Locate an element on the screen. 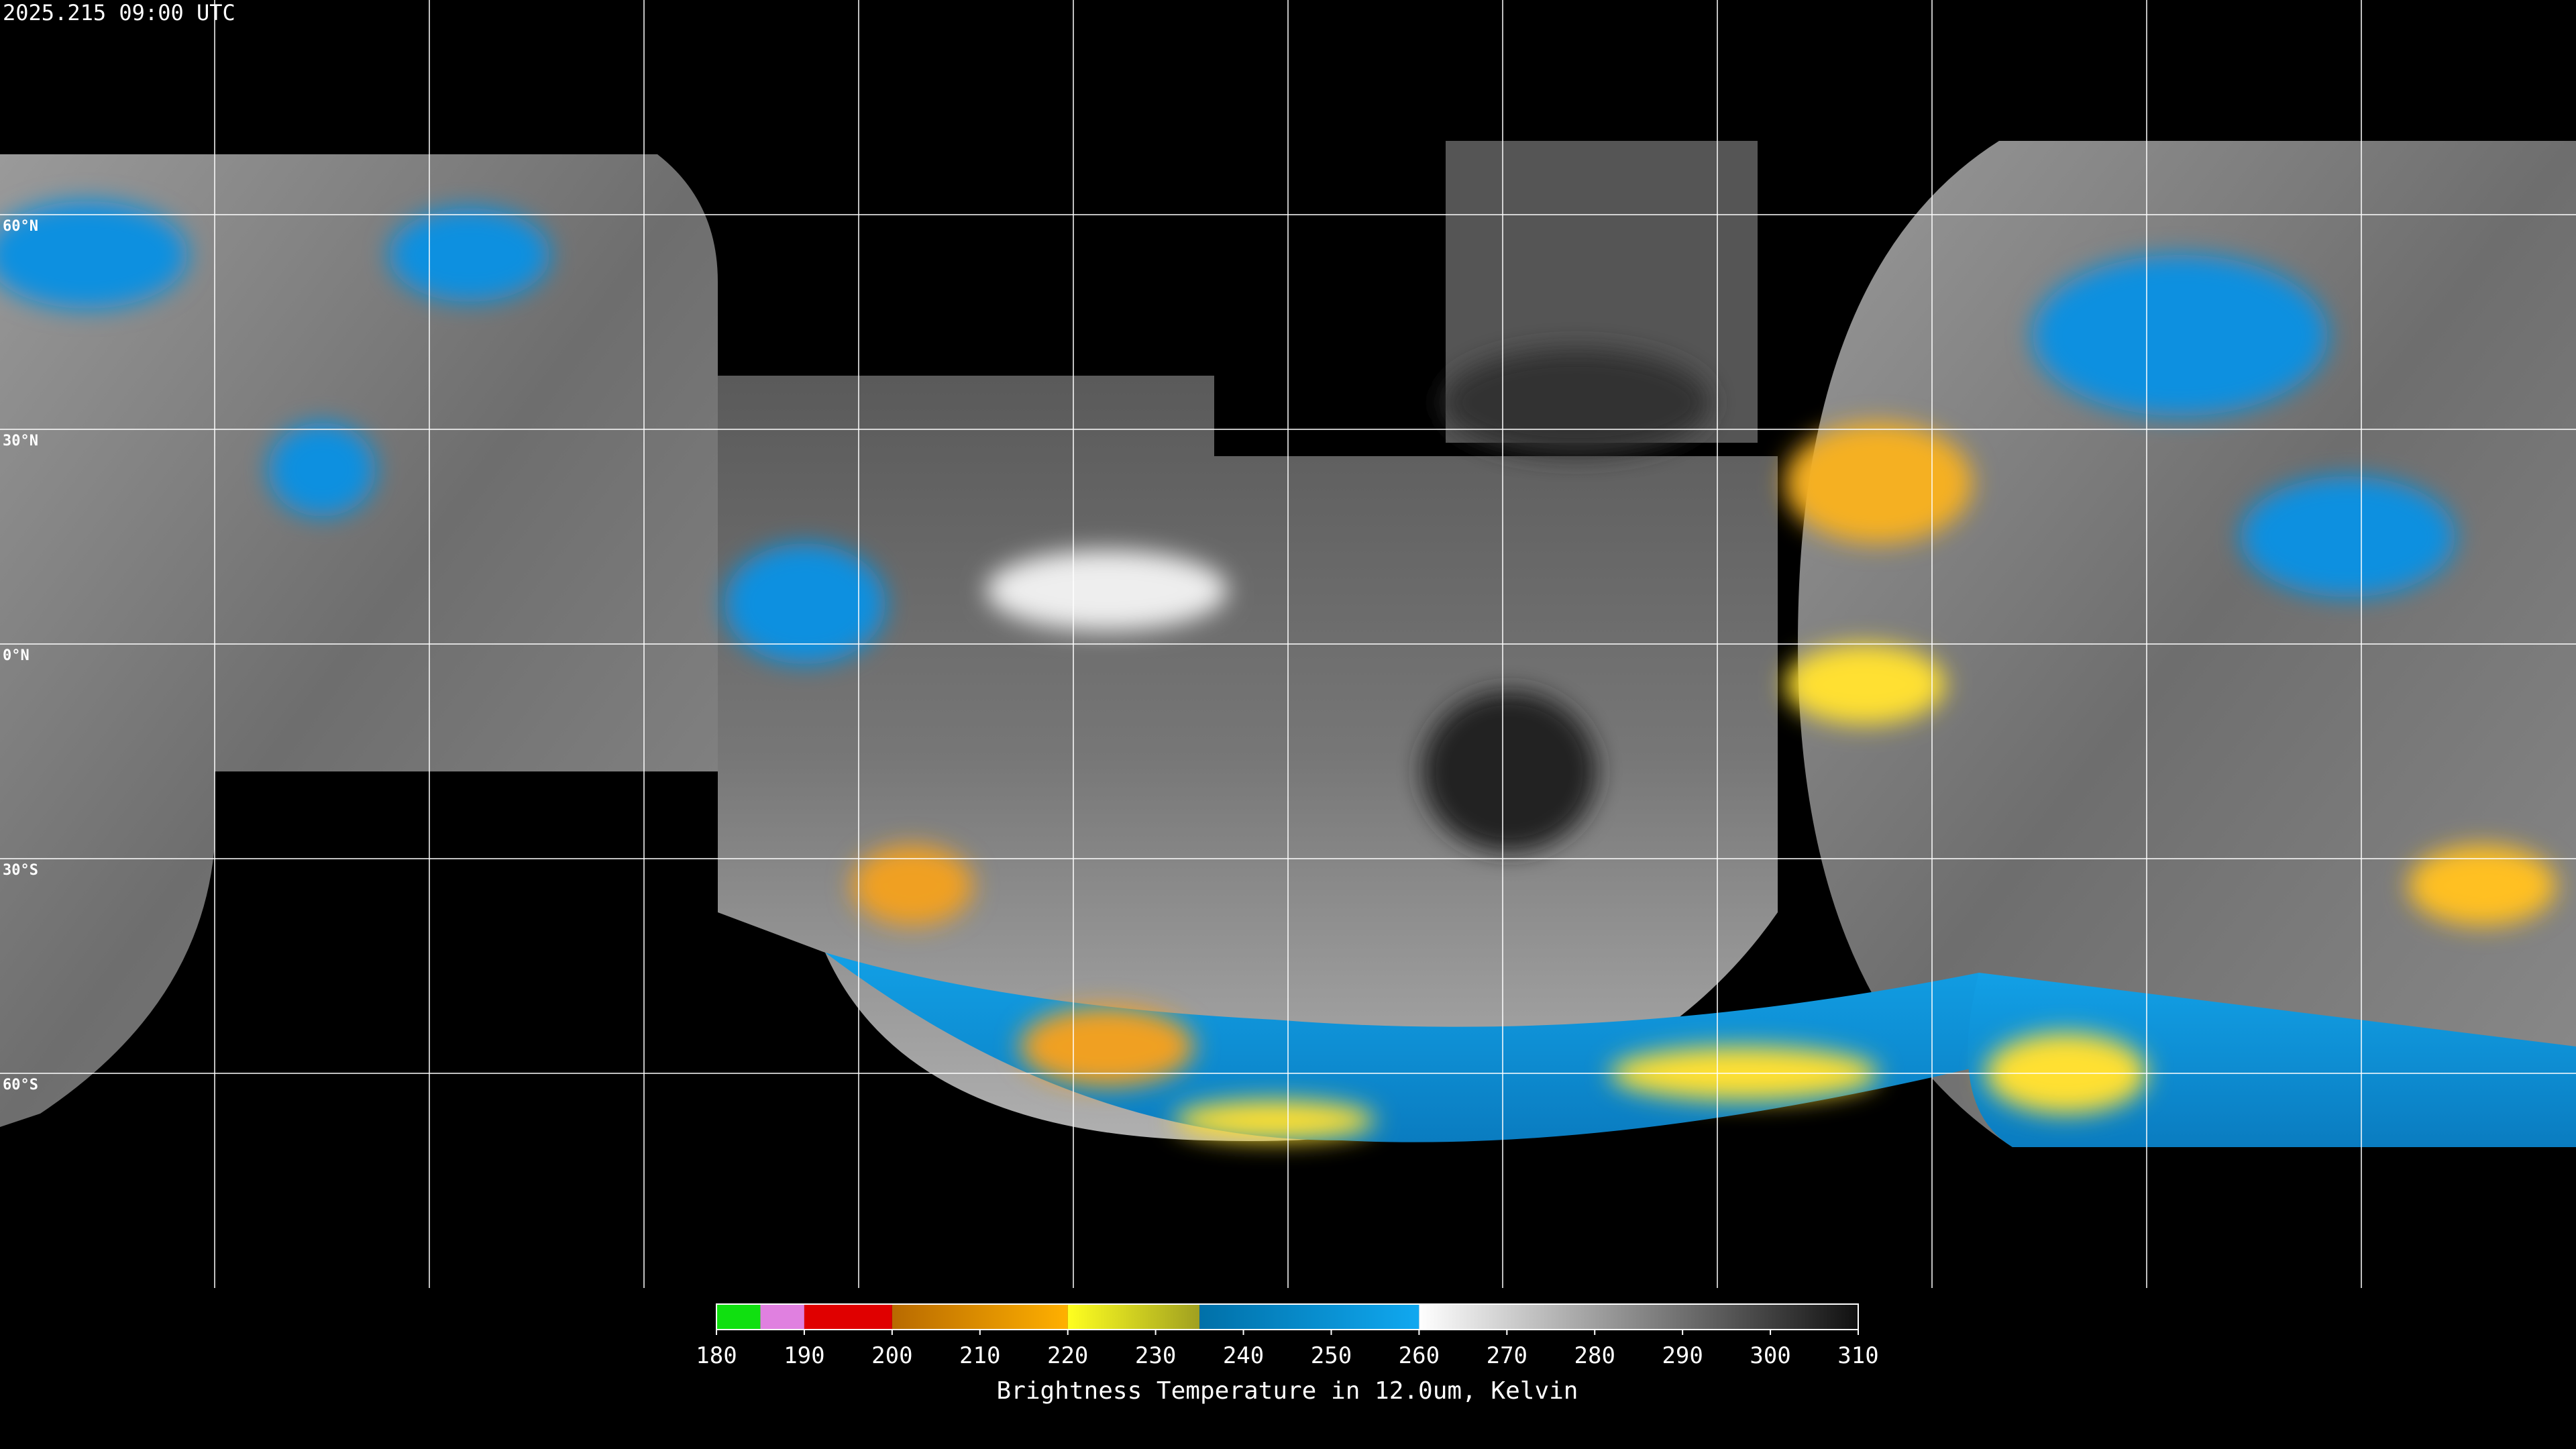 Image resolution: width=2576 pixels, height=1449 pixels. colorbar-tick-label: 300 is located at coordinates (1770, 1355).